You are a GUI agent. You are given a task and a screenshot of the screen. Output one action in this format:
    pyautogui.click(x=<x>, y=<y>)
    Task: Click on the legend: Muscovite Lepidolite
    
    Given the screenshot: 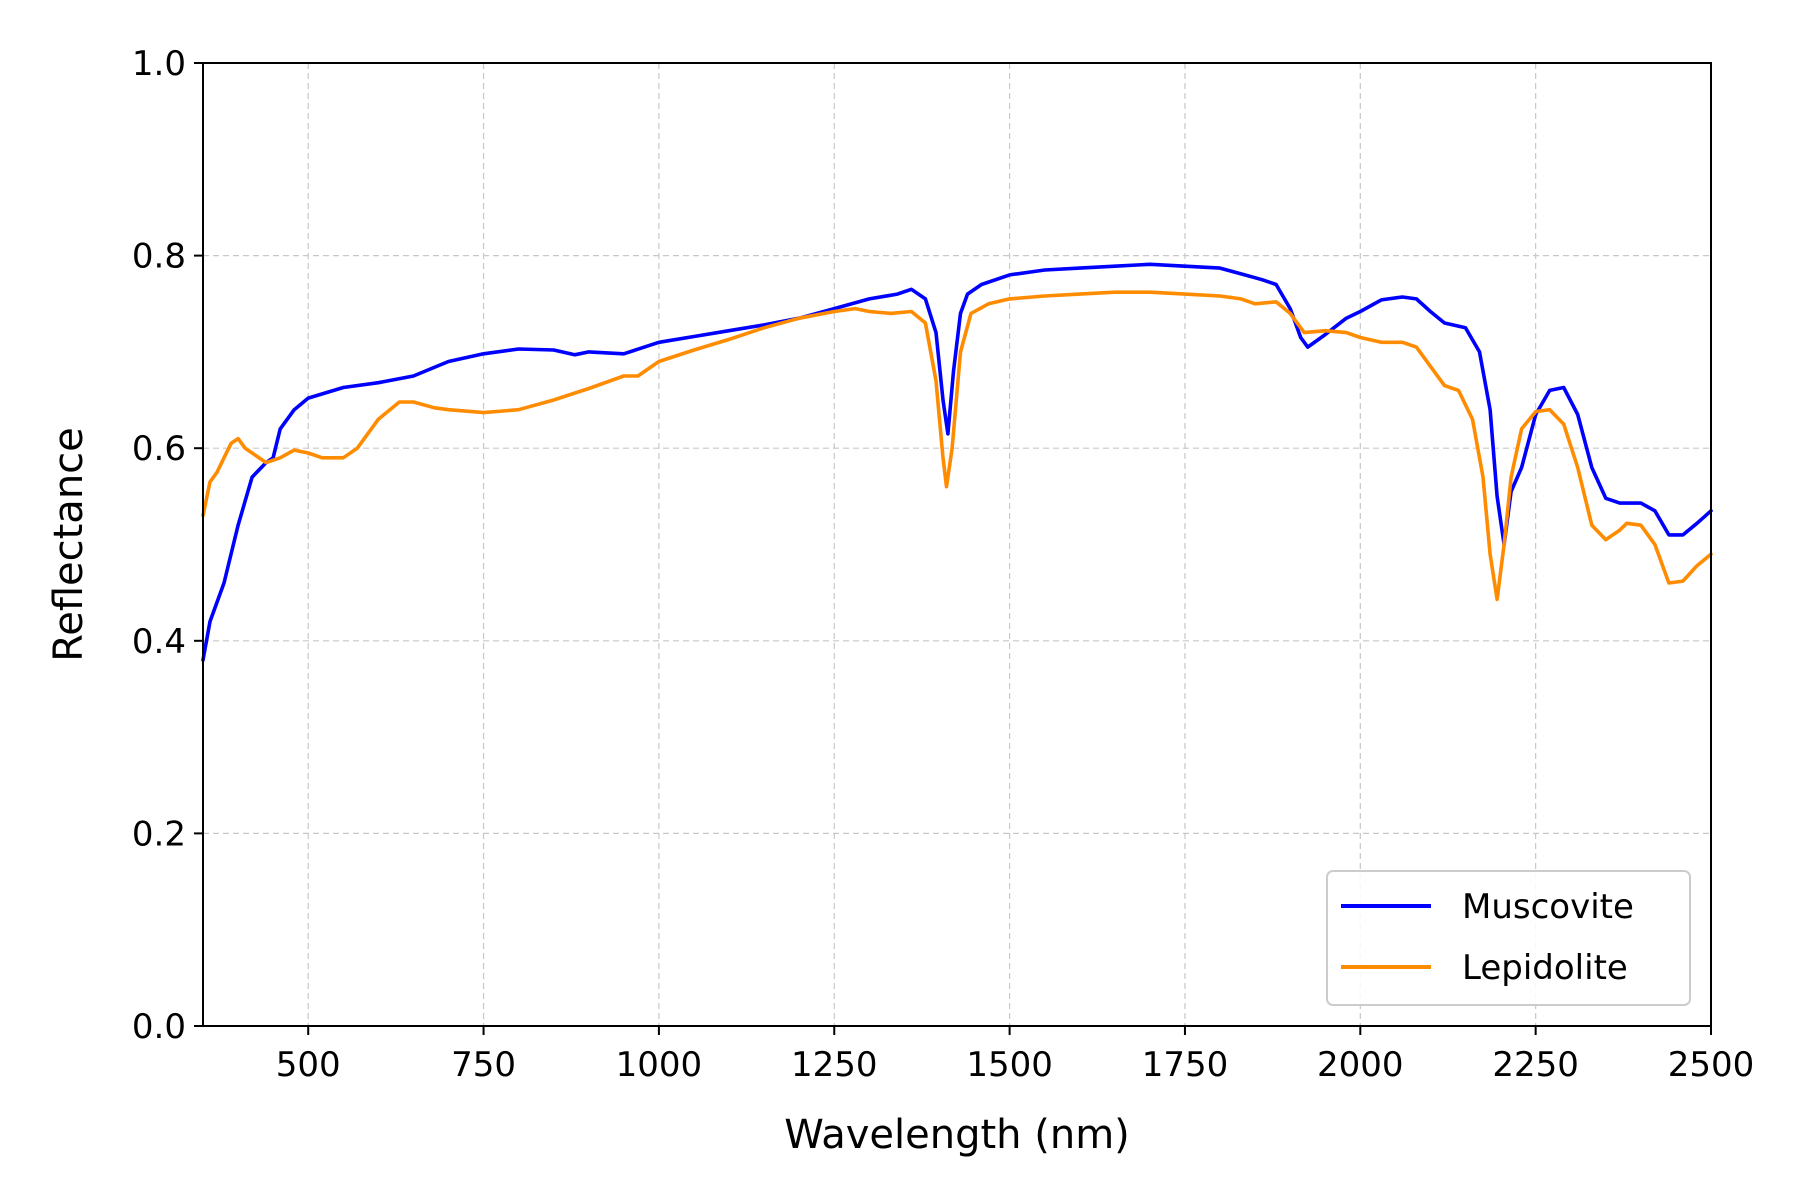 What is the action you would take?
    pyautogui.click(x=1508, y=938)
    